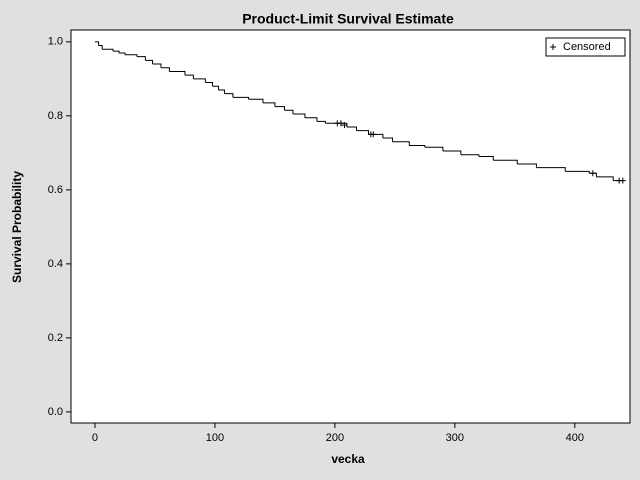 This screenshot has height=480, width=640. Describe the element at coordinates (335, 438) in the screenshot. I see `x-tick-label: 200` at that location.